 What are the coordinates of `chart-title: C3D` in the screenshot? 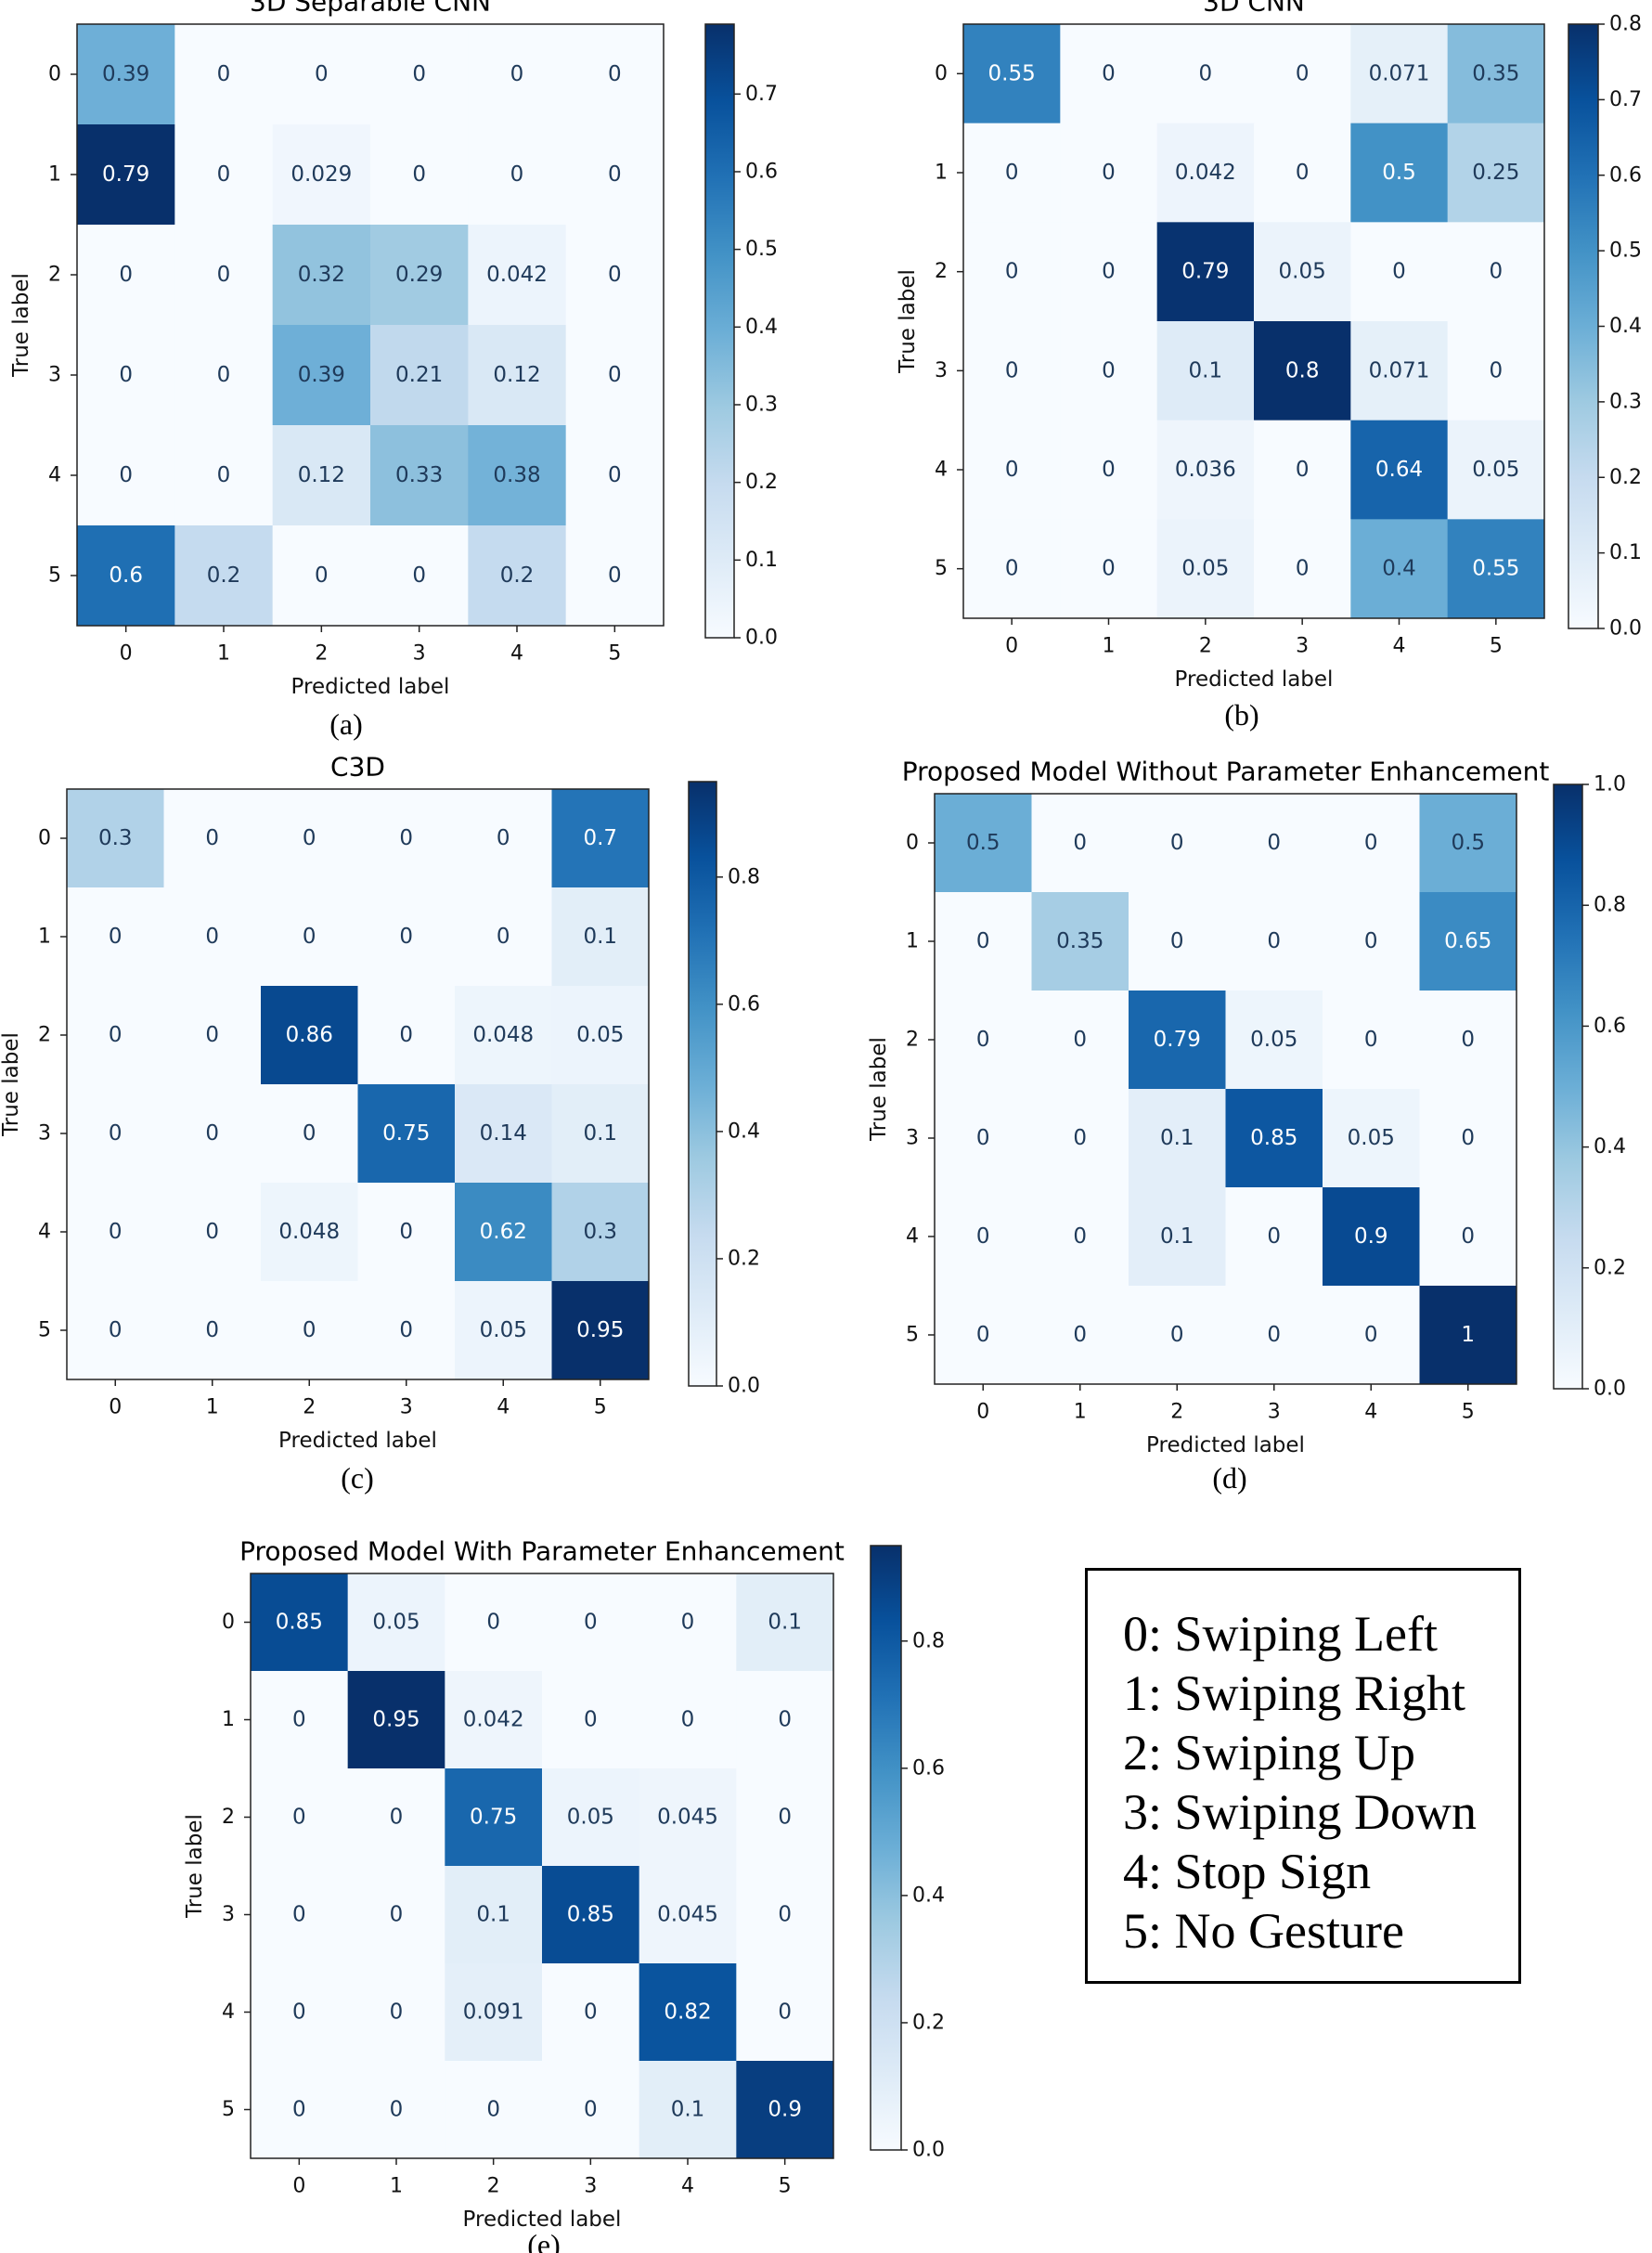 It's located at (357, 767).